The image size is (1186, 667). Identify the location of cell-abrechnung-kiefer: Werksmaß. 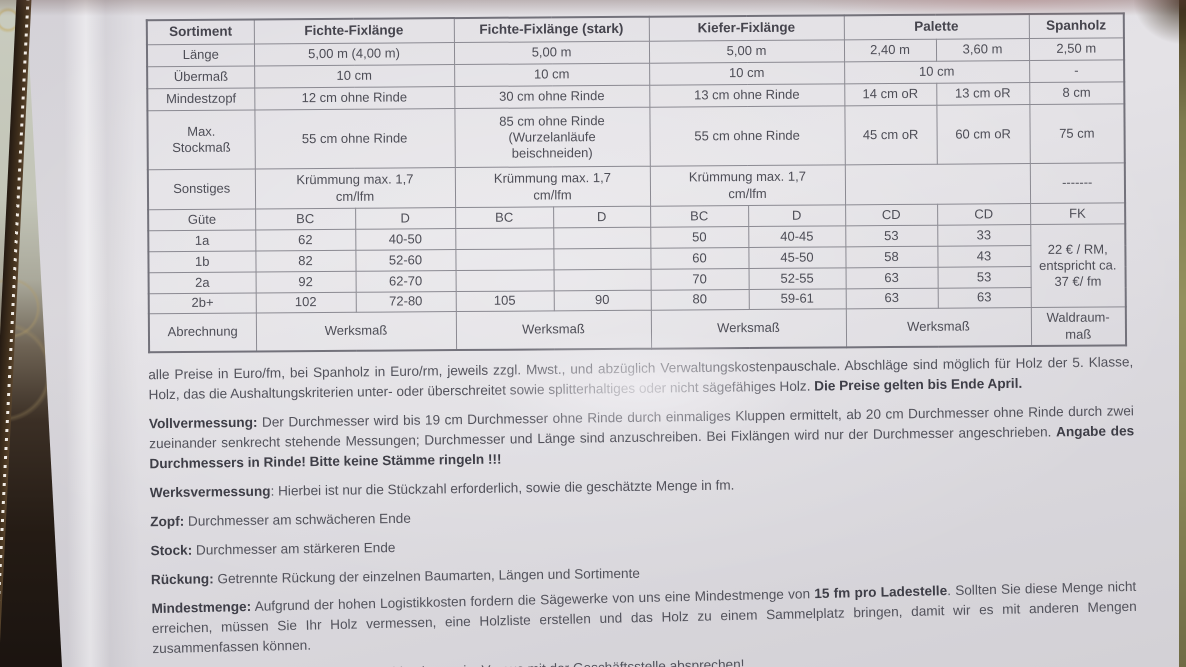
(748, 328).